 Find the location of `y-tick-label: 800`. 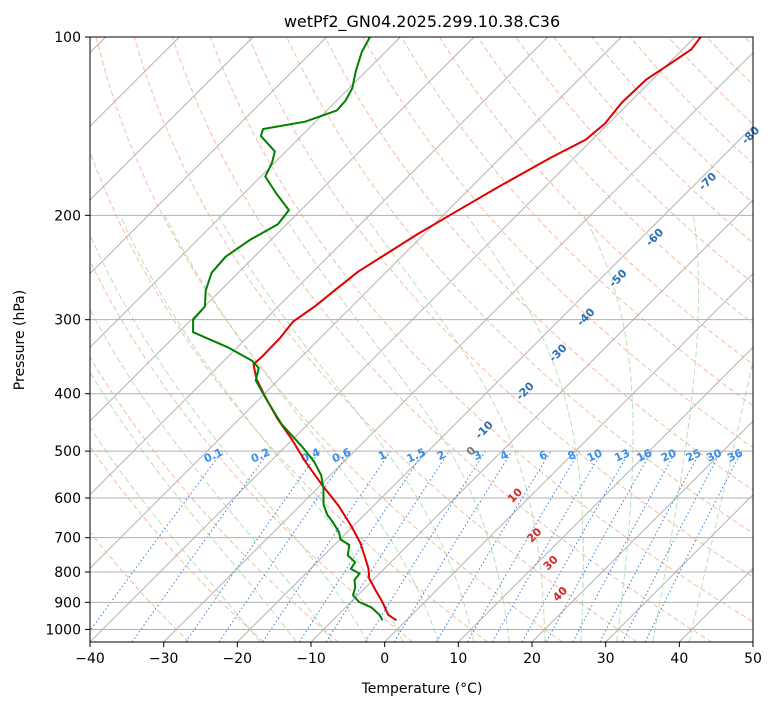

y-tick-label: 800 is located at coordinates (67, 573).